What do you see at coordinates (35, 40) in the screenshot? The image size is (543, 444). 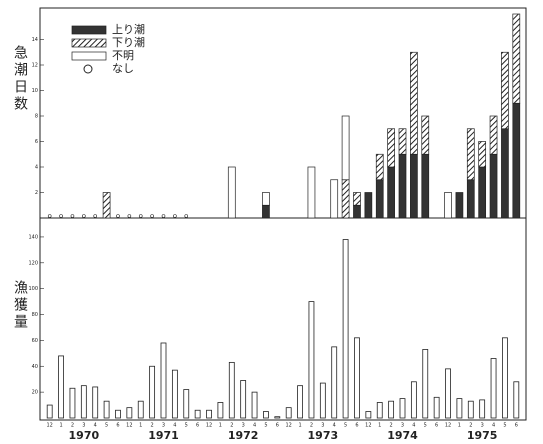 I see `y-tick-label: 14` at bounding box center [35, 40].